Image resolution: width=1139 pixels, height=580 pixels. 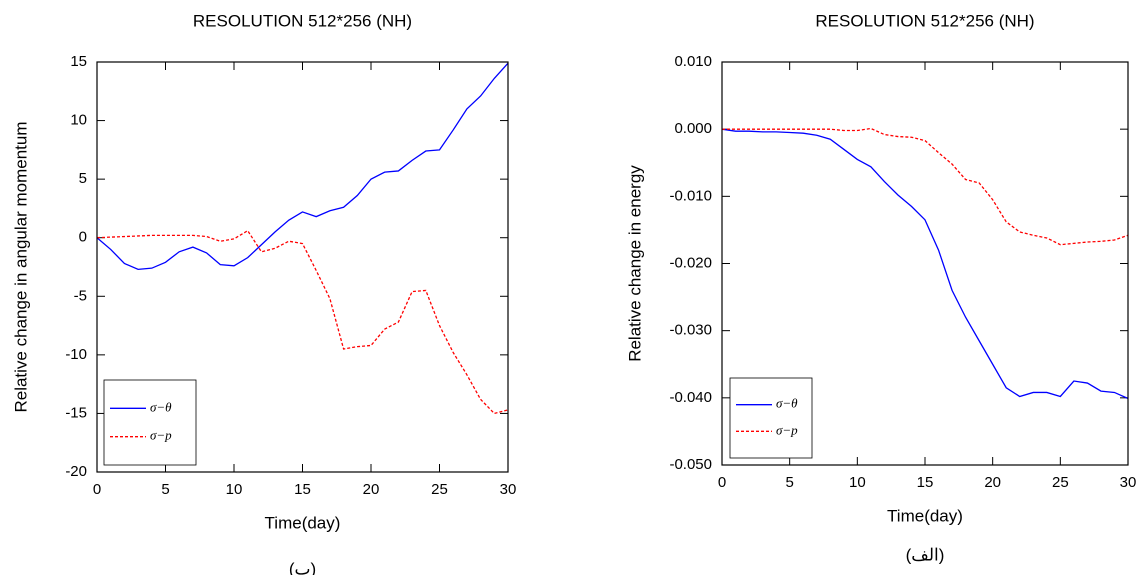 What do you see at coordinates (693, 128) in the screenshot?
I see `y-tick-label: 0.000` at bounding box center [693, 128].